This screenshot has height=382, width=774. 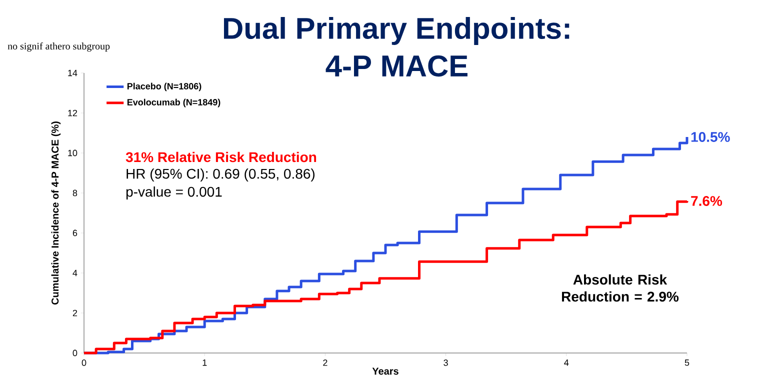 What do you see at coordinates (73, 113) in the screenshot?
I see `y-tick-label: 12` at bounding box center [73, 113].